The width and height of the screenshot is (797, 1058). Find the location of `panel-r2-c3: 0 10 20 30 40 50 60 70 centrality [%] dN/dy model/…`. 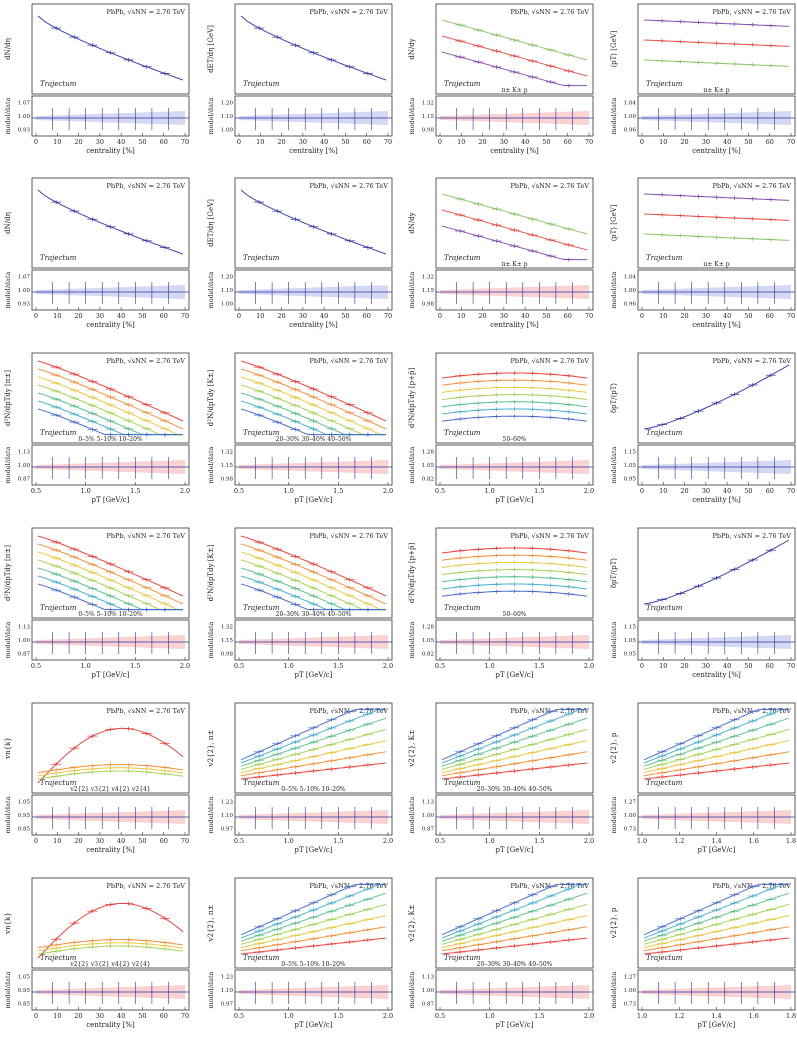

panel-r2-c3: 0 10 20 30 40 50 60 70 centrality [%] dN/dy model/… is located at coordinates (501, 253).